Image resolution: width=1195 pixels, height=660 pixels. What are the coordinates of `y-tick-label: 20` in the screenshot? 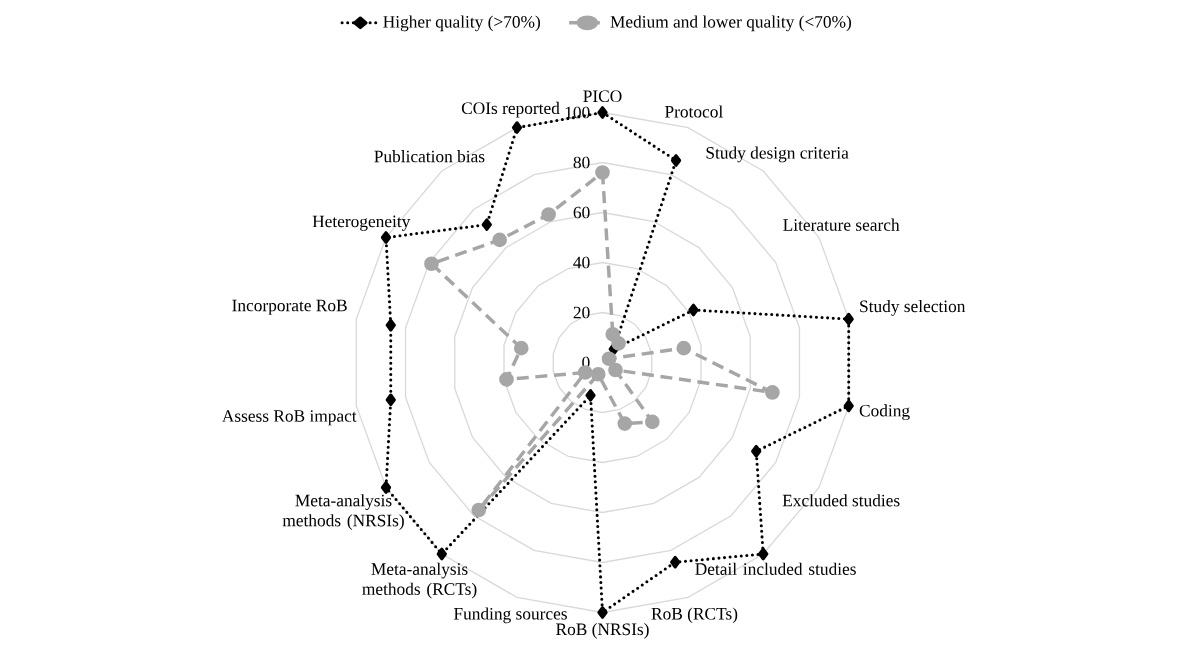 It's located at (581, 312).